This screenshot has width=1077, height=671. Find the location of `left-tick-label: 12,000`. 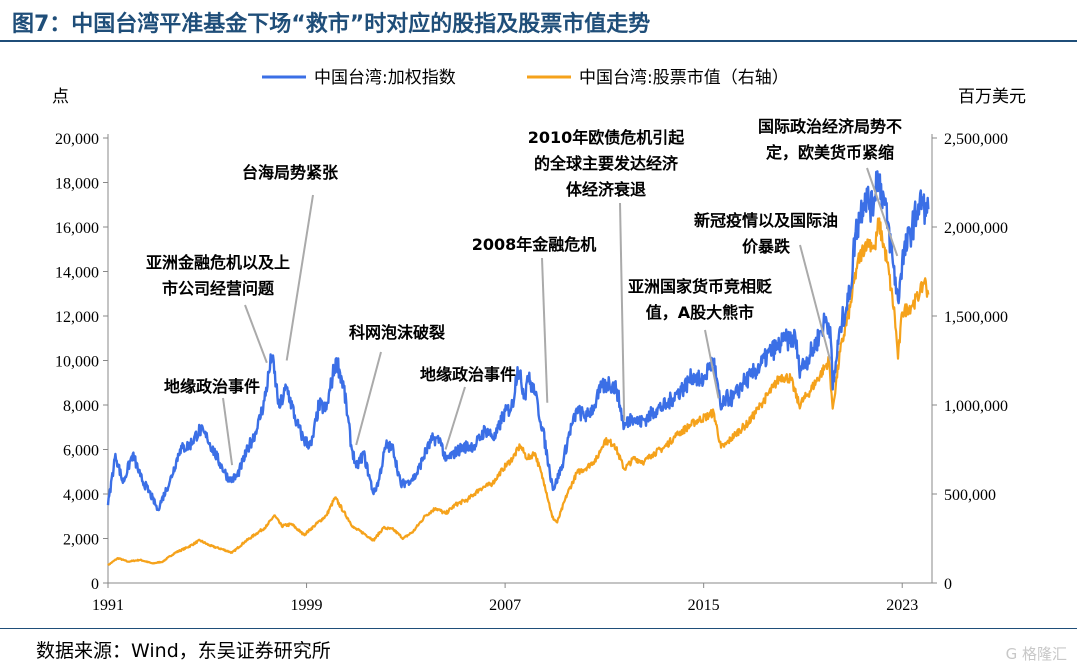

left-tick-label: 12,000 is located at coordinates (77, 317).